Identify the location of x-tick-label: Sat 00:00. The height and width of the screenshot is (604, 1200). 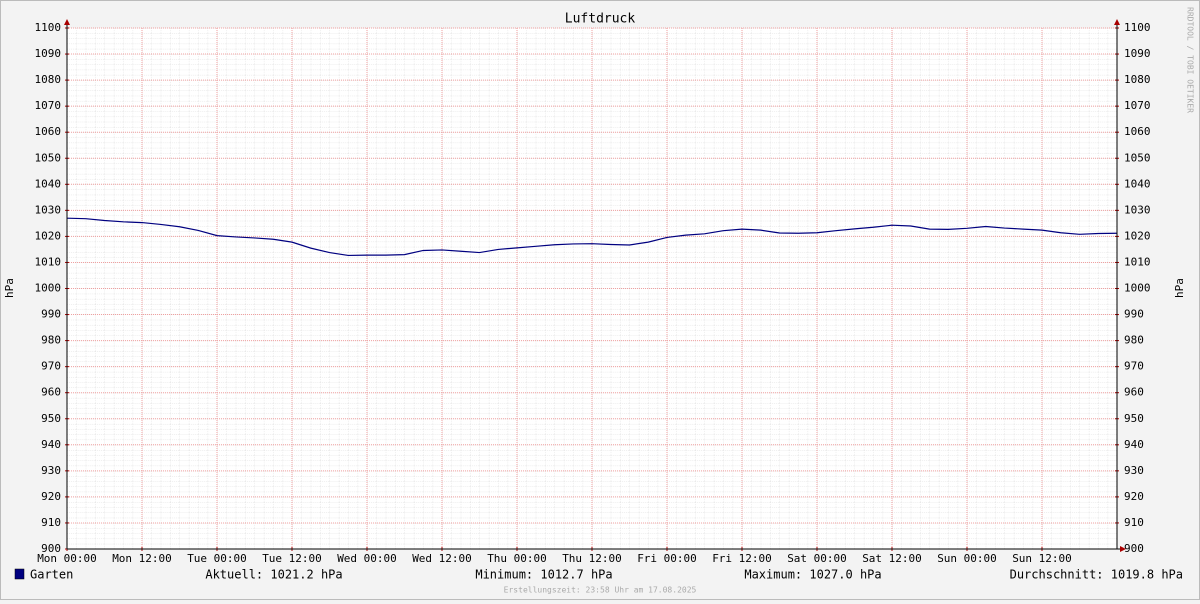
(817, 558).